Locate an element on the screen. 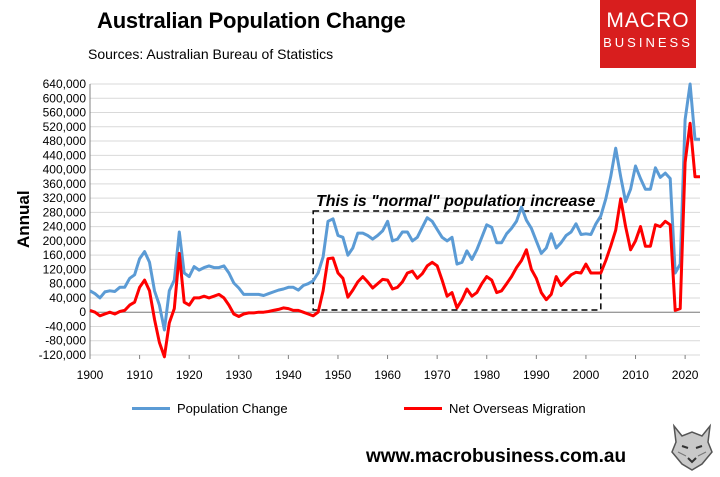 The image size is (720, 477). x-tick-label: 2010 is located at coordinates (635, 375).